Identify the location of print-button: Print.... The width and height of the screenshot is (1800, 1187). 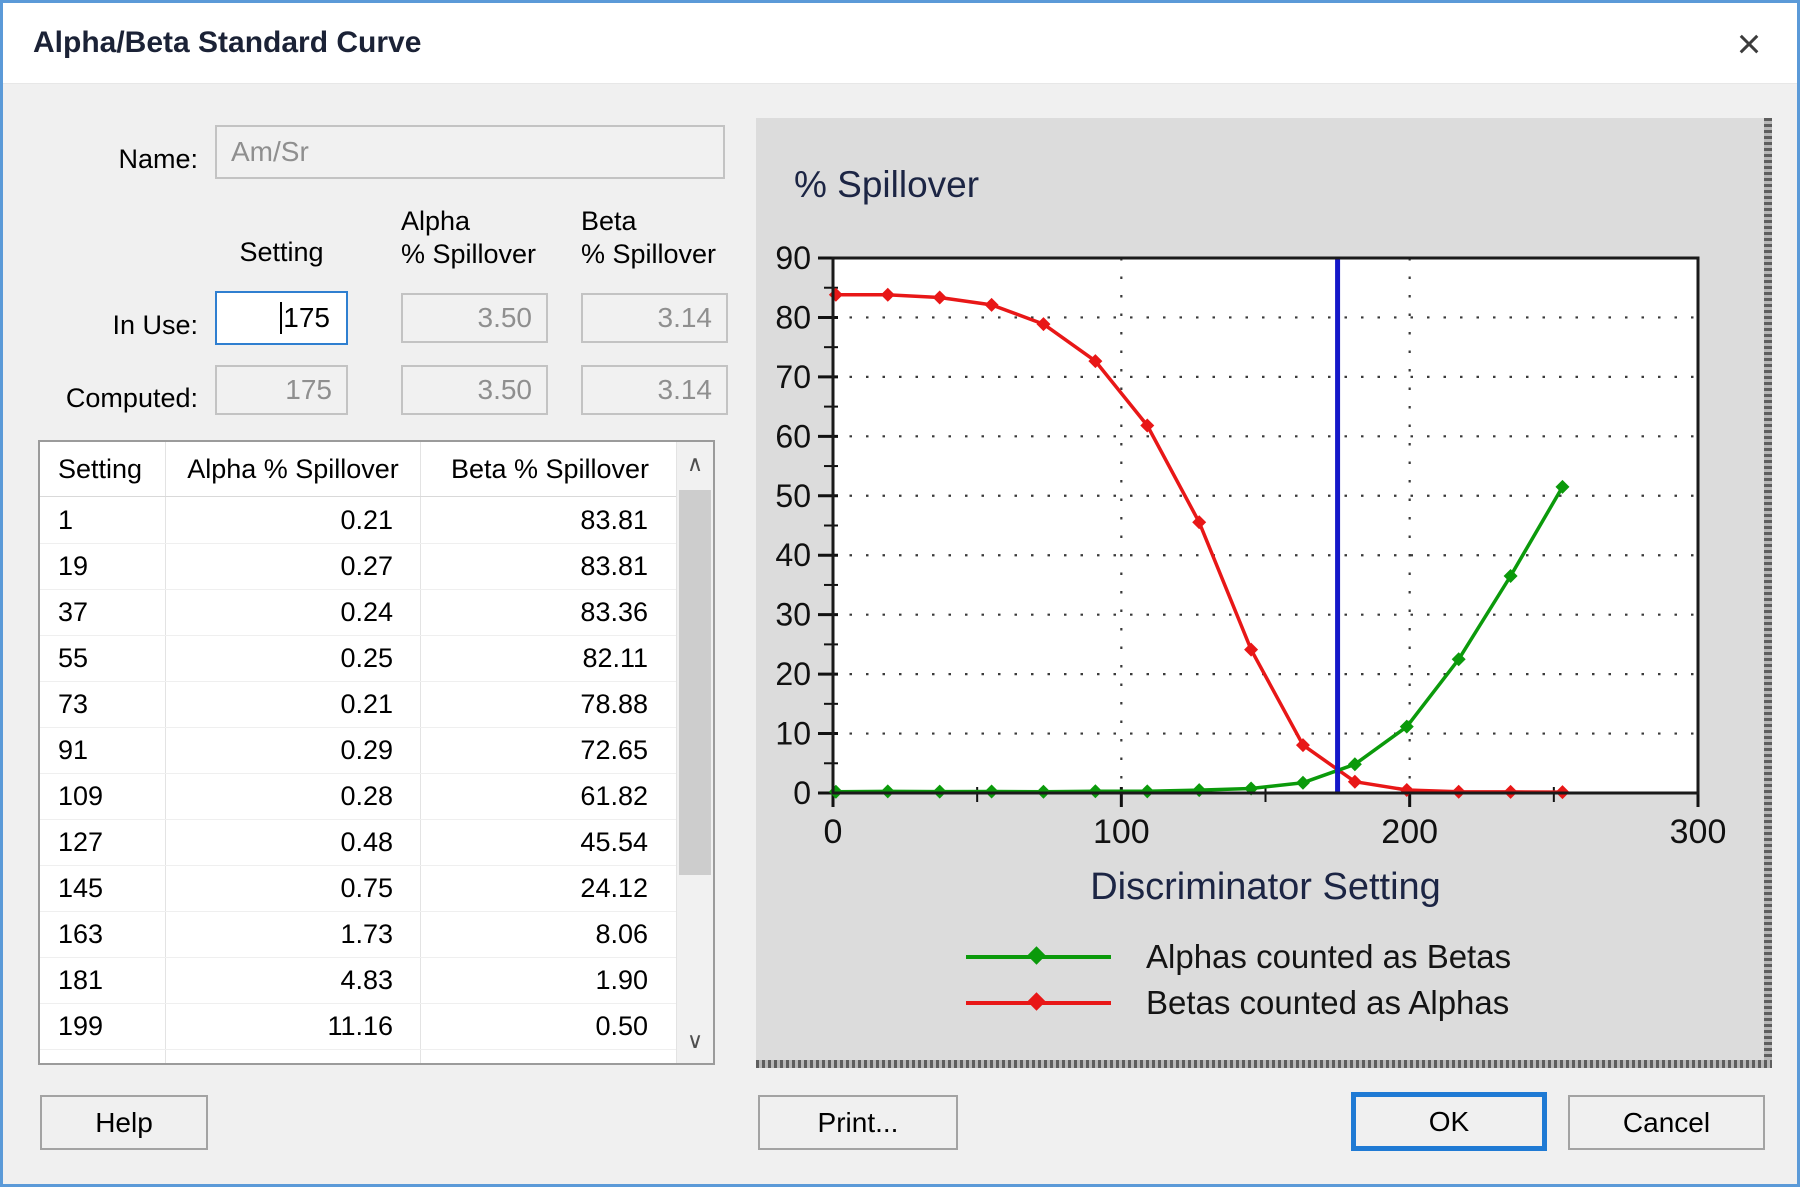
(858, 1122).